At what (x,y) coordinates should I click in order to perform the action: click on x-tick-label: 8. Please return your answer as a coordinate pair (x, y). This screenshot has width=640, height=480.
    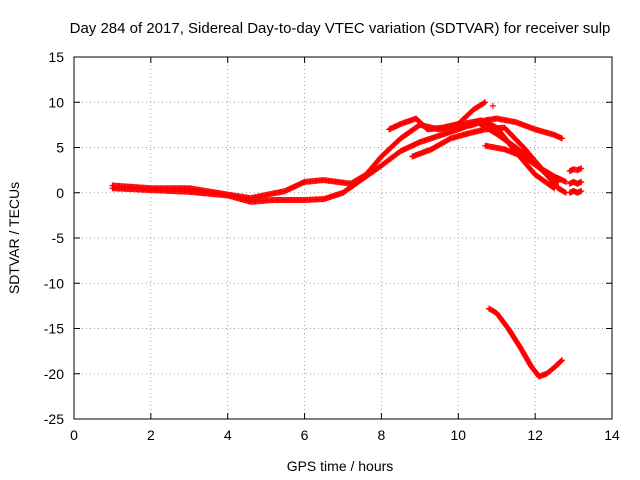
    Looking at the image, I should click on (382, 435).